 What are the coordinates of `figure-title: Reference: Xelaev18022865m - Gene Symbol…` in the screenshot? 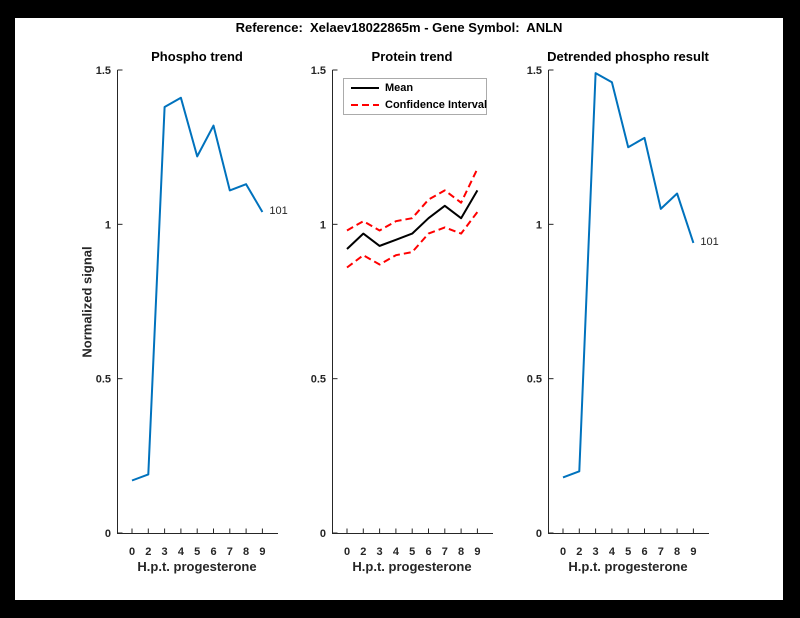 It's located at (399, 27).